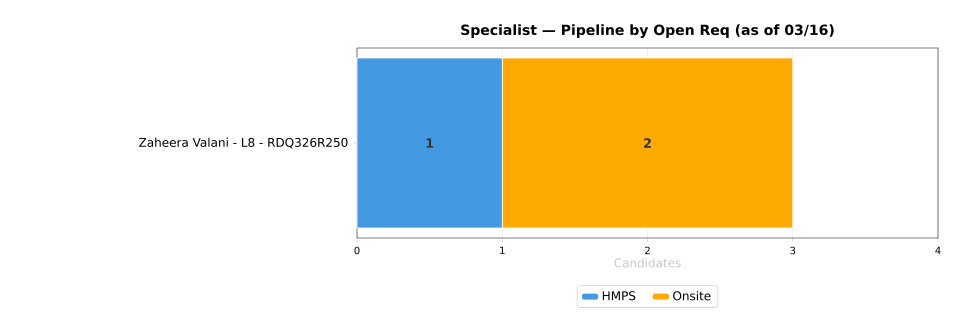 The width and height of the screenshot is (969, 321). Describe the element at coordinates (647, 143) in the screenshot. I see `data-label: 2` at that location.